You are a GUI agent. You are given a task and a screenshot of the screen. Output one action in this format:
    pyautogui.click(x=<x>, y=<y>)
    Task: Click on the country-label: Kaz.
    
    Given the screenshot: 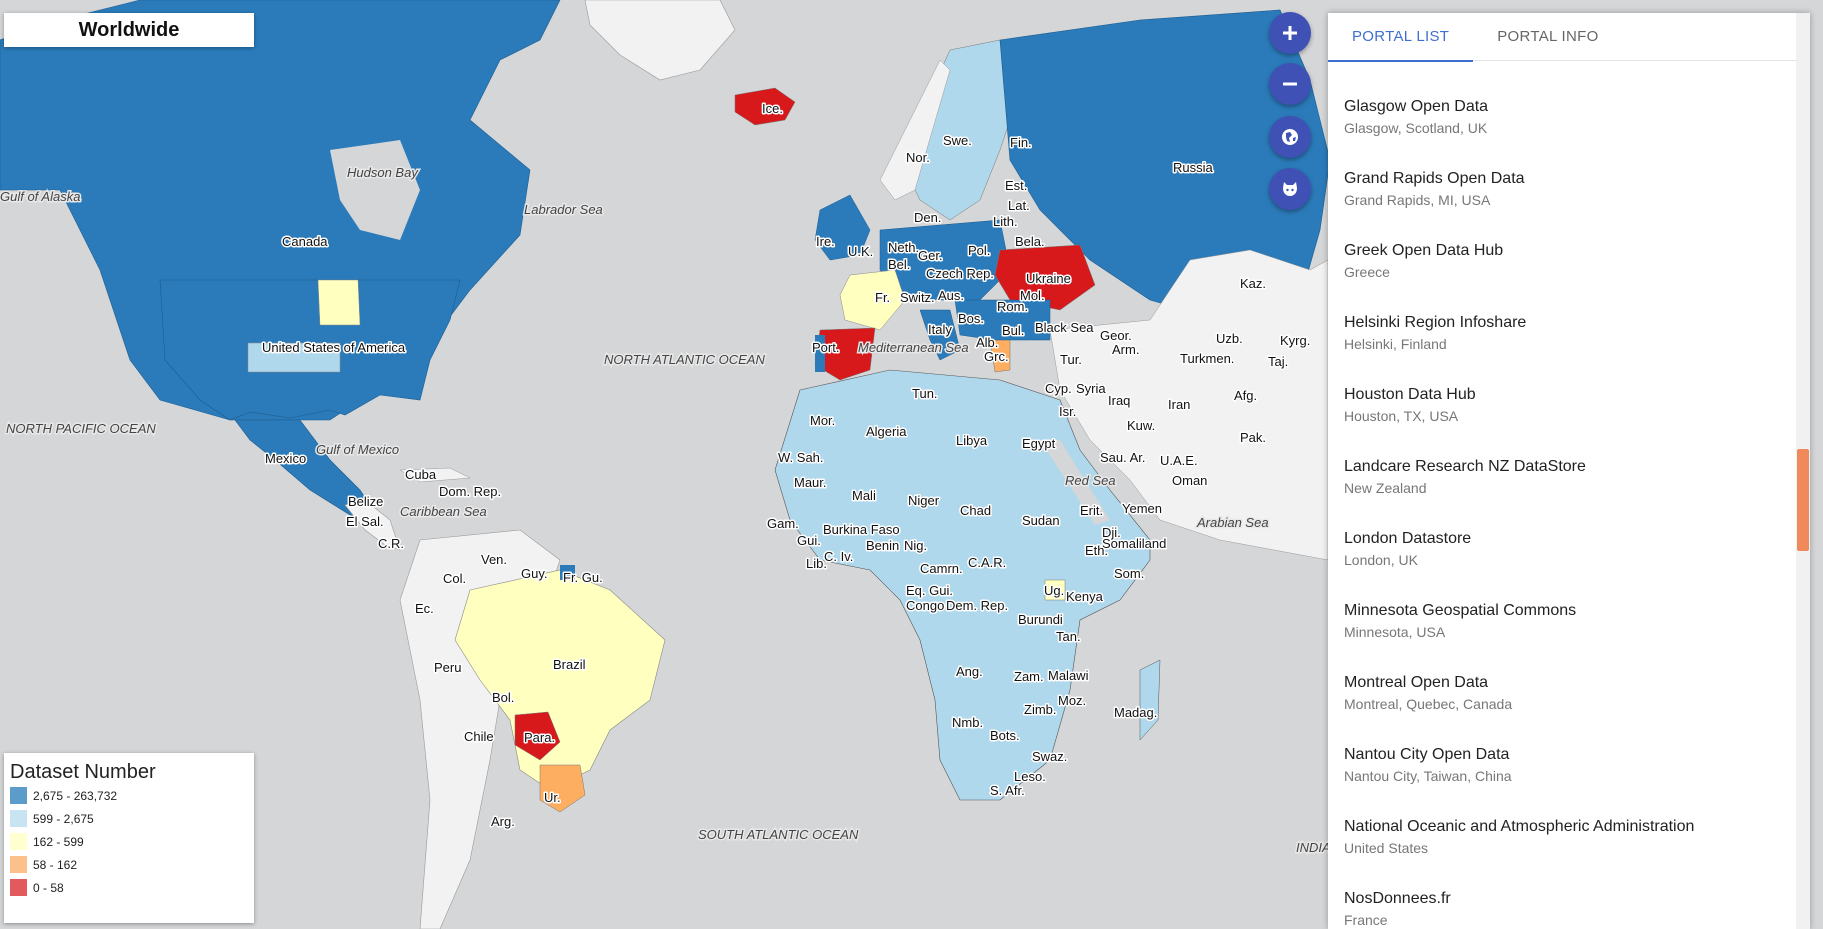 What is the action you would take?
    pyautogui.click(x=1253, y=283)
    